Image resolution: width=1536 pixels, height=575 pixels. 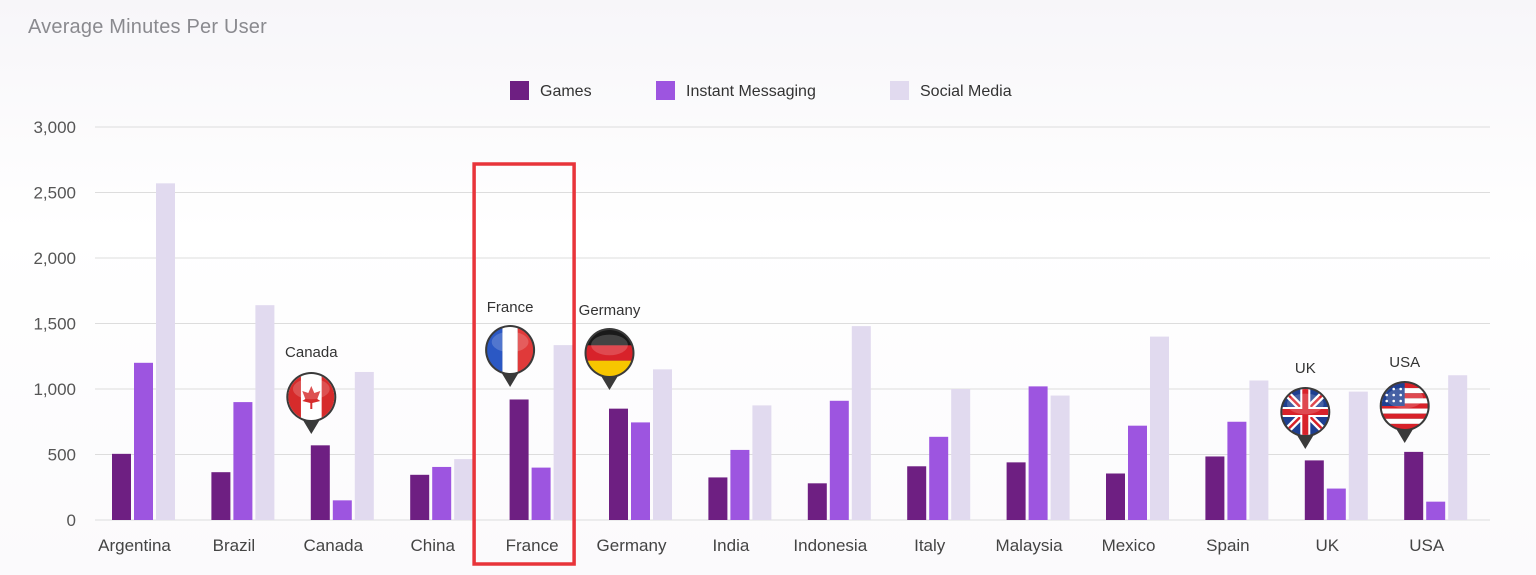 I want to click on bar-brazil-instant-messaging, so click(x=243, y=461).